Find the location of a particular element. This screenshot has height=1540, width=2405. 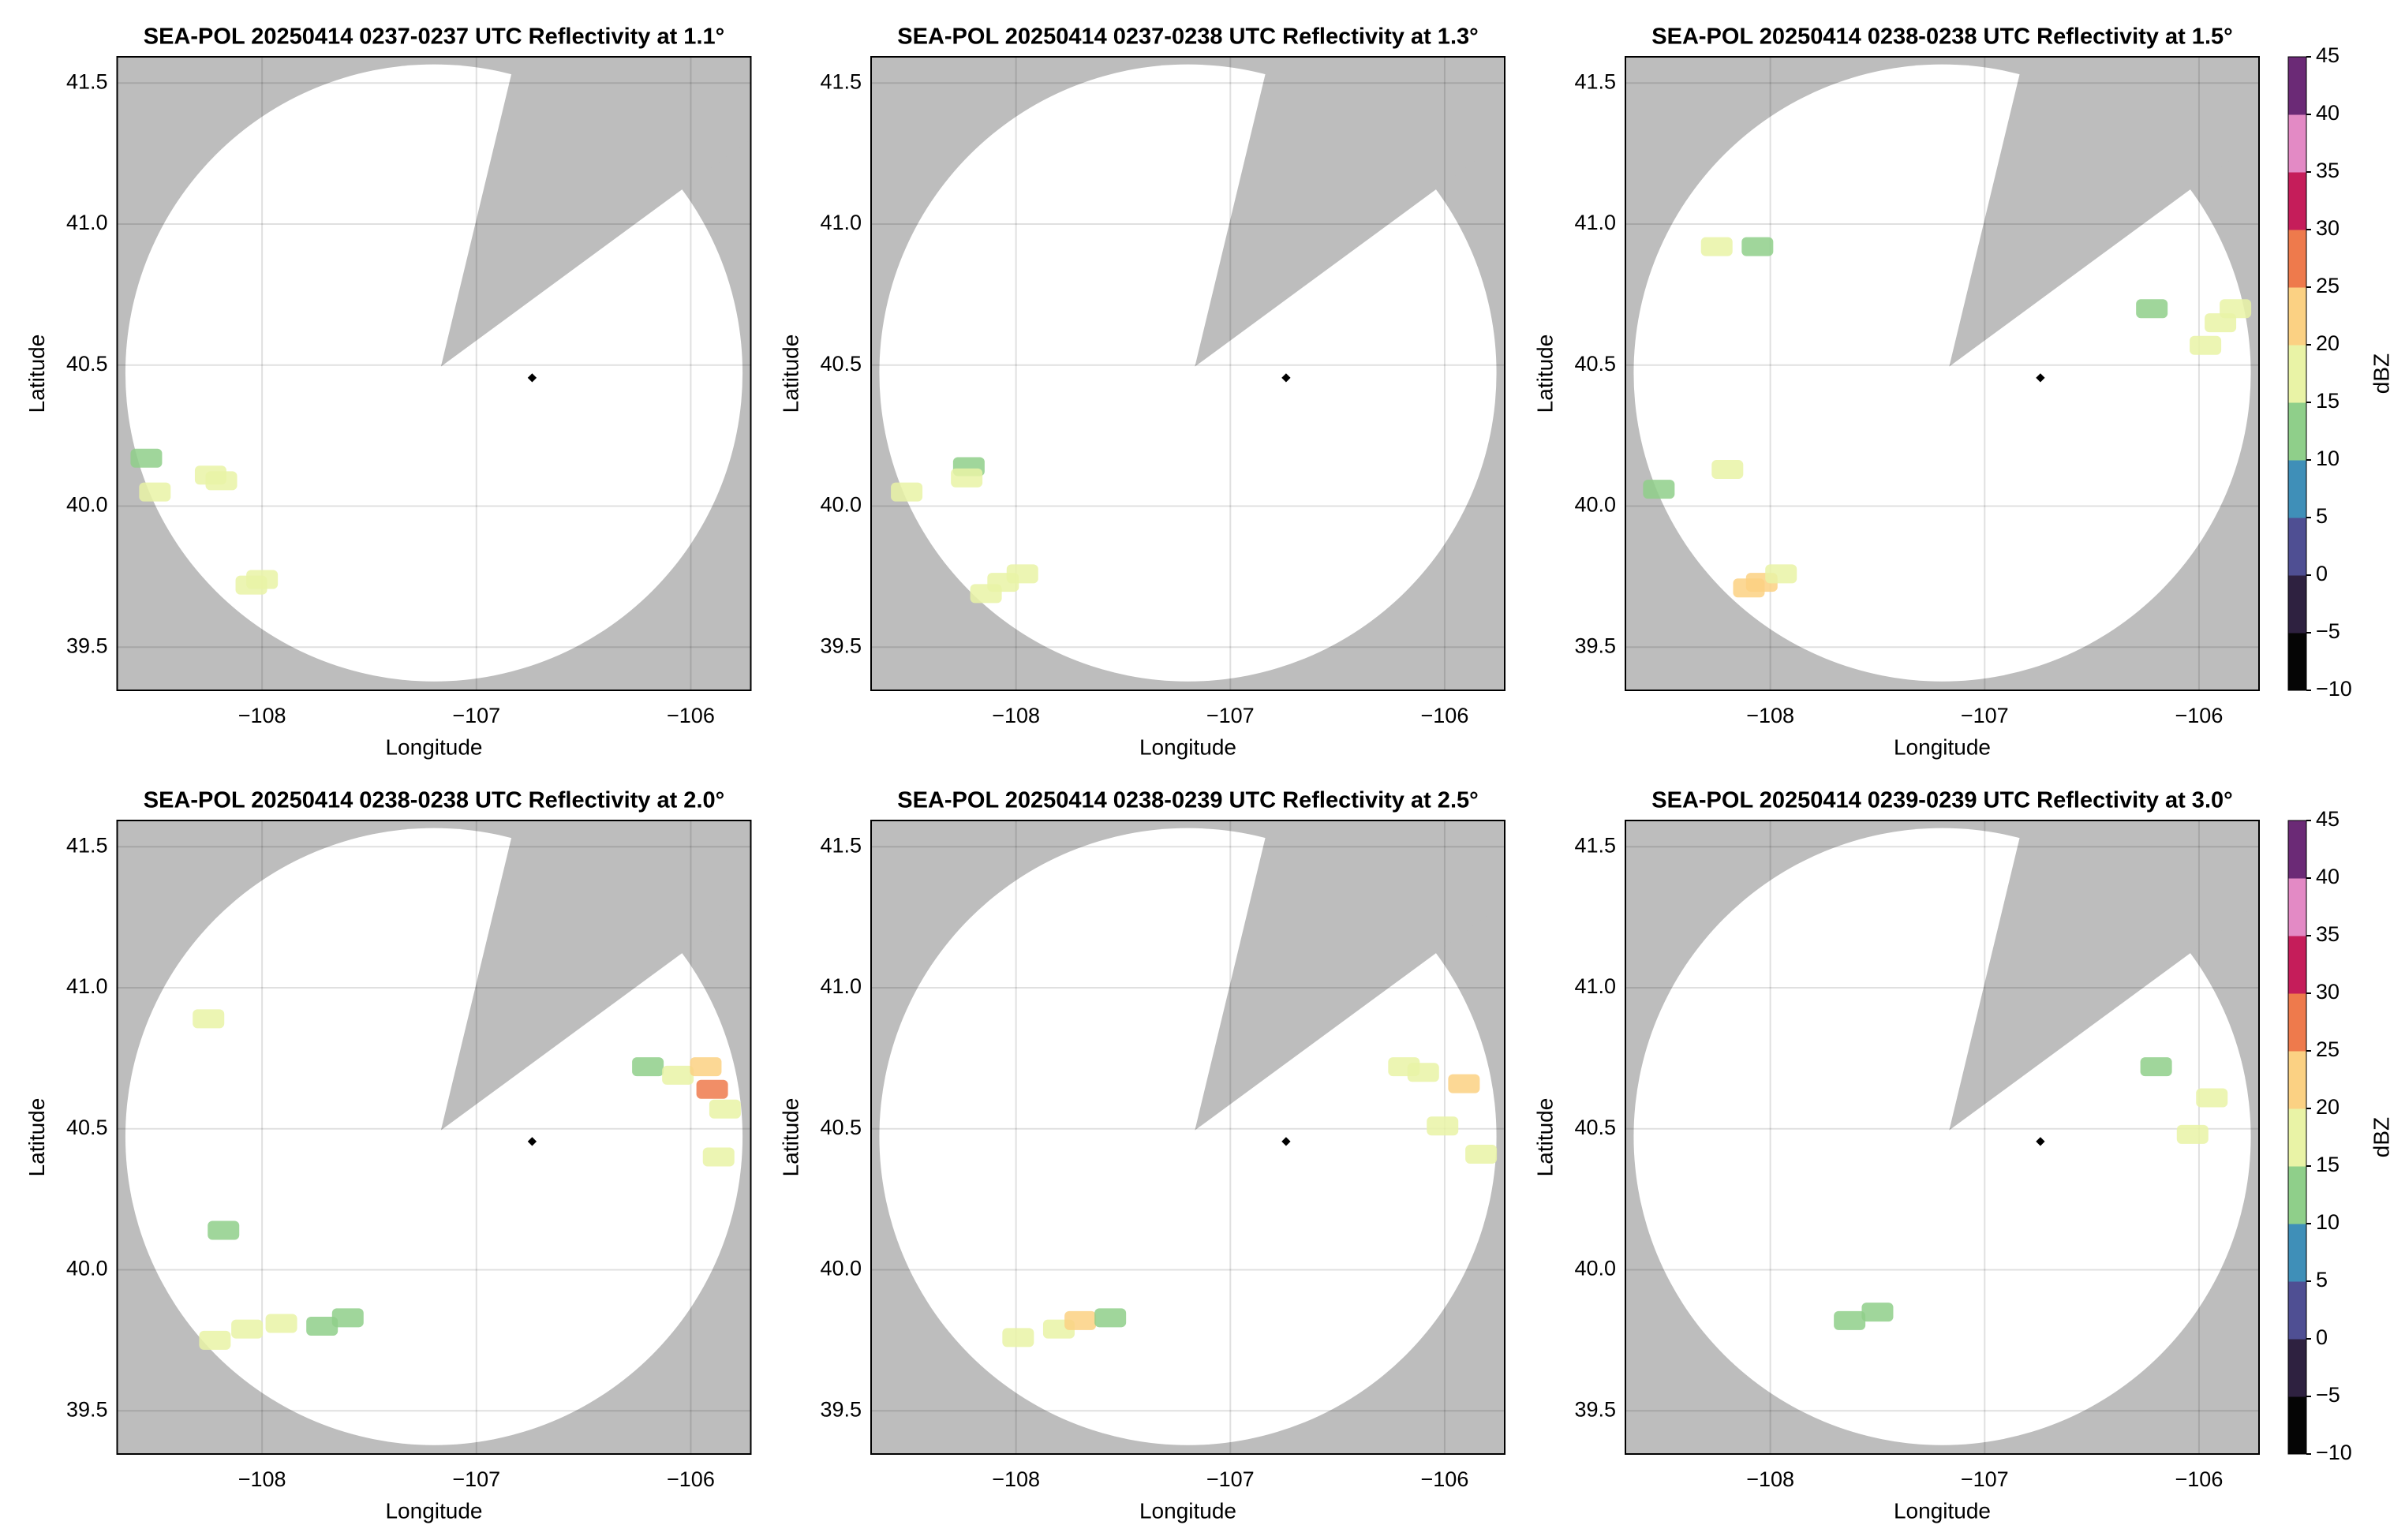

colorbar-tick-label: 10 is located at coordinates (2328, 1222).